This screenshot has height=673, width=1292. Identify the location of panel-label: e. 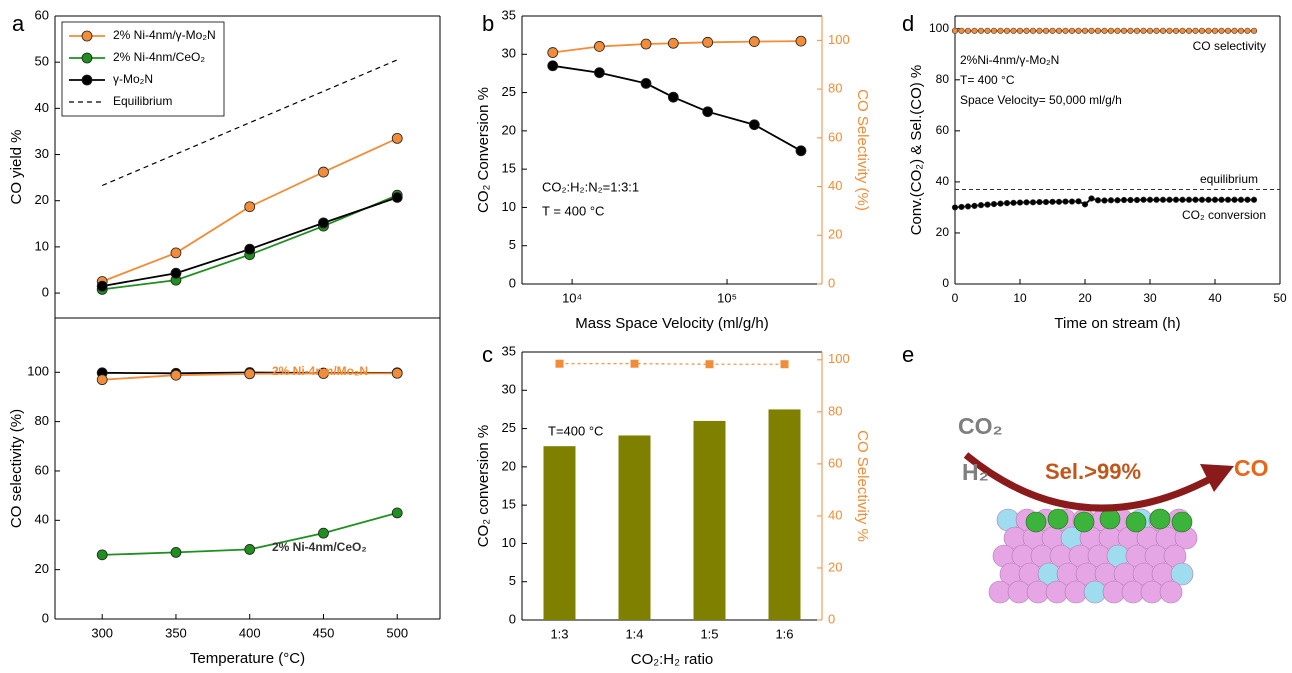
(908, 354).